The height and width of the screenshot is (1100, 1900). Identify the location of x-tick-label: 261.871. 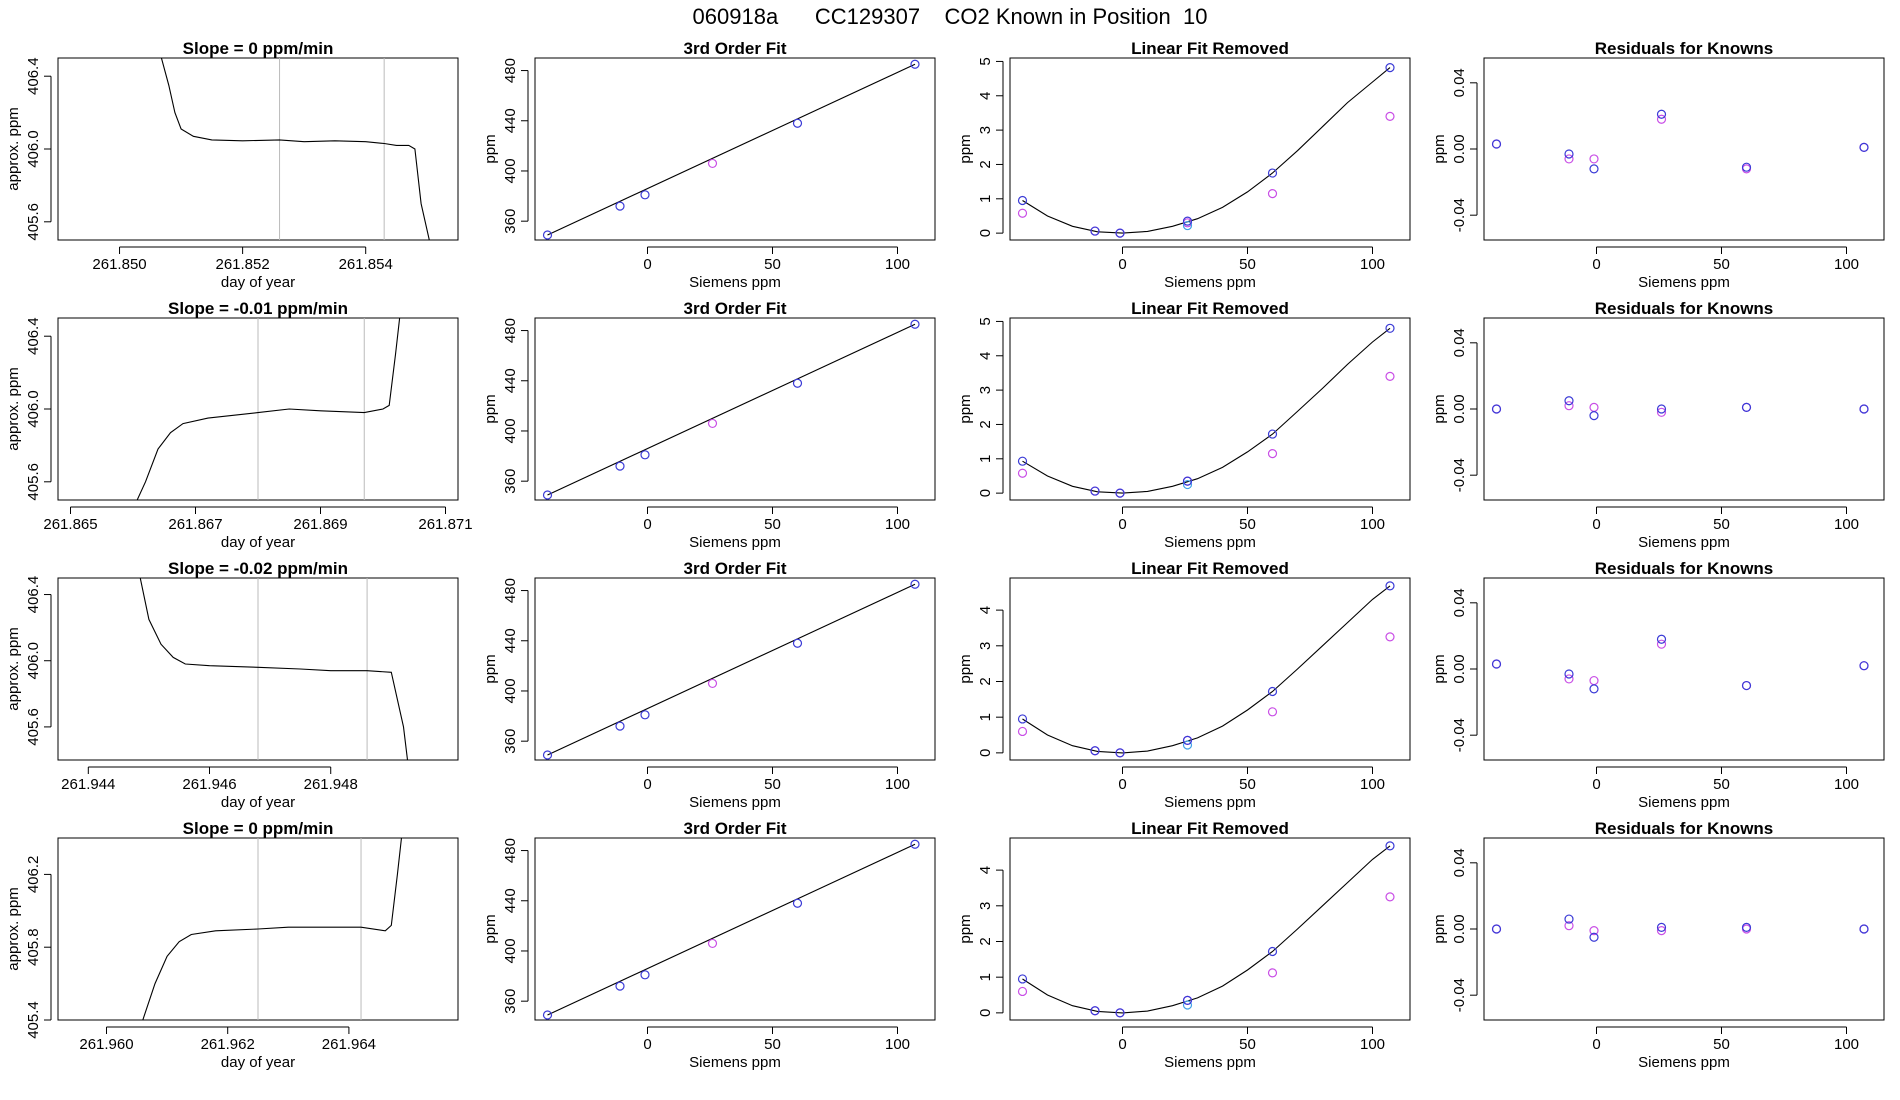
(445, 524).